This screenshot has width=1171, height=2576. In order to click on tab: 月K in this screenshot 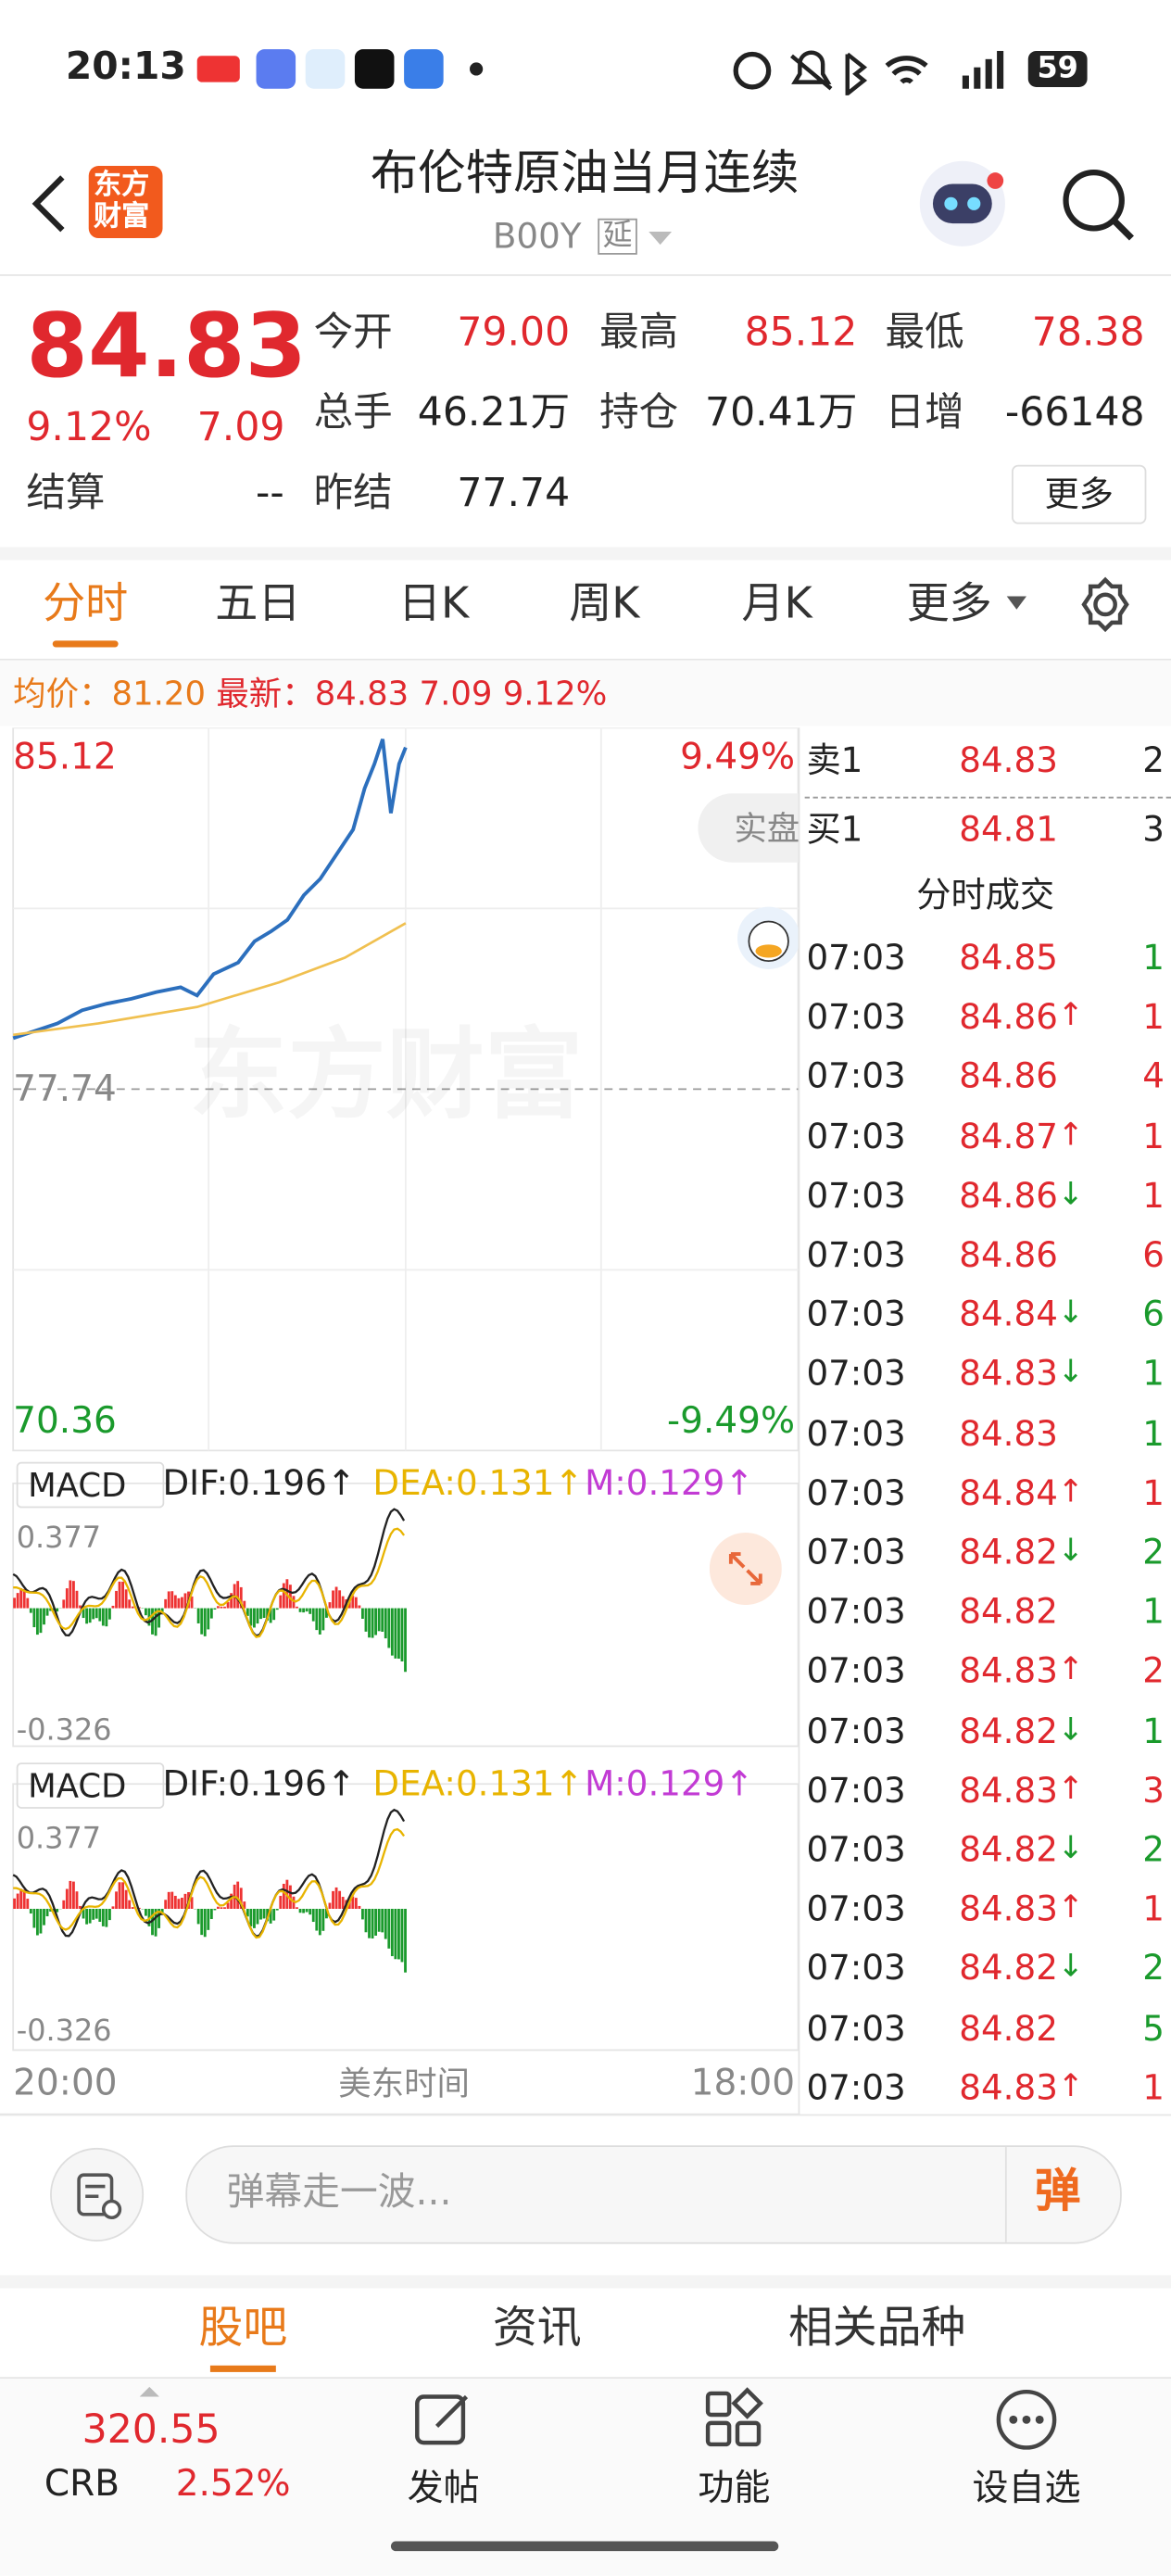, I will do `click(777, 604)`.